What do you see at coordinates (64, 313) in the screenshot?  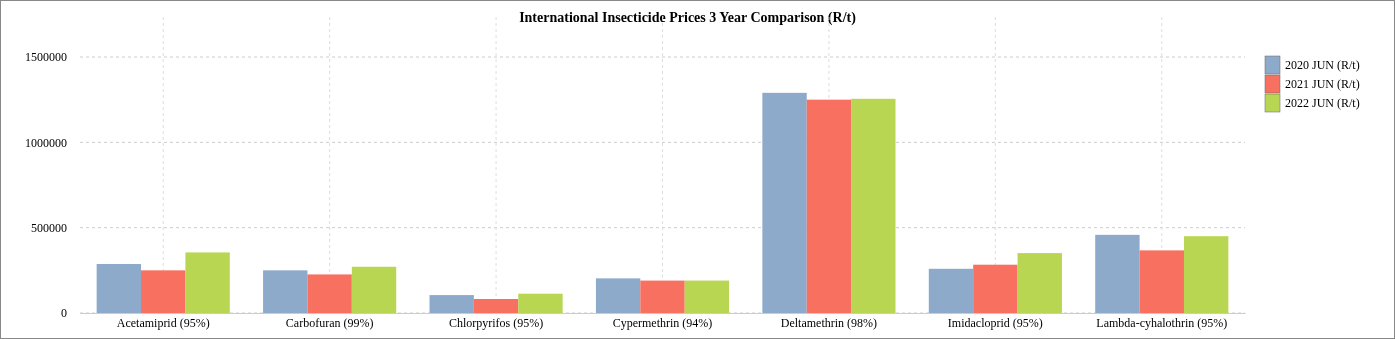 I see `y-tick-label: 0` at bounding box center [64, 313].